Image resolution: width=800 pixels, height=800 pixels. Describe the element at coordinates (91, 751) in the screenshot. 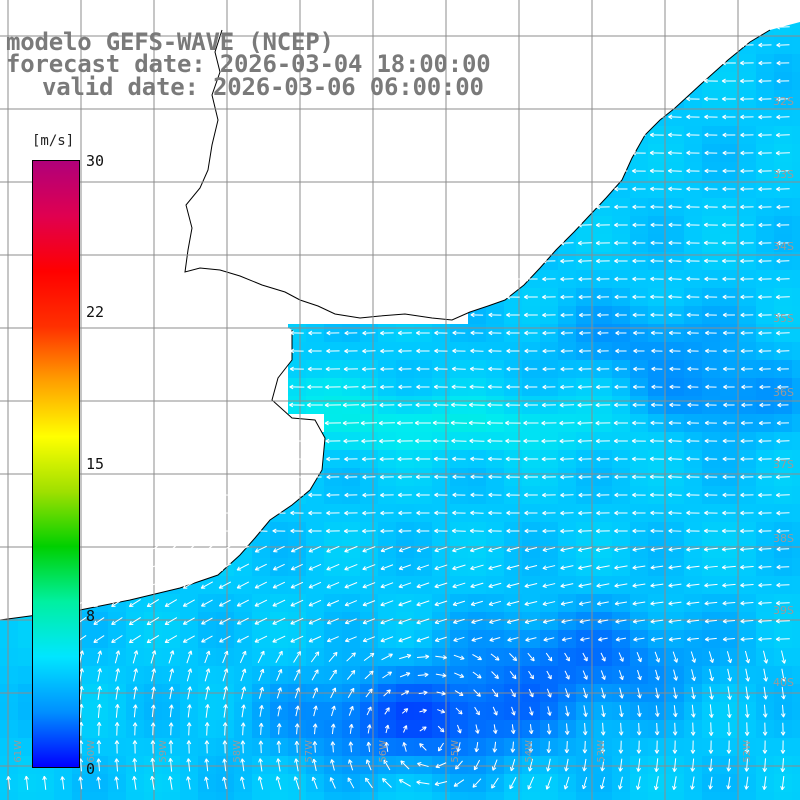

I see `lon-label: 60W` at that location.